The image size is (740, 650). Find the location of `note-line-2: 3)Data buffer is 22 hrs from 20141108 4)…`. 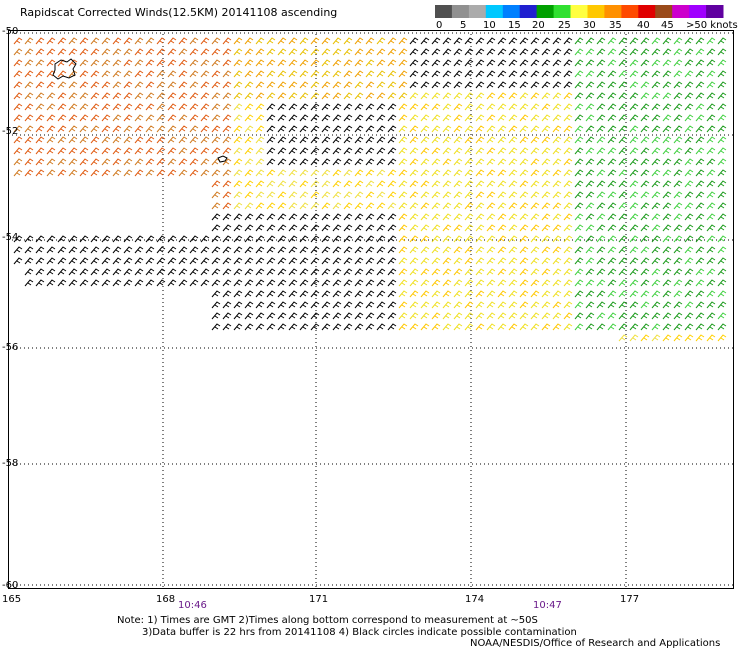

note-line-2: 3)Data buffer is 22 hrs from 20141108 4)… is located at coordinates (359, 632).